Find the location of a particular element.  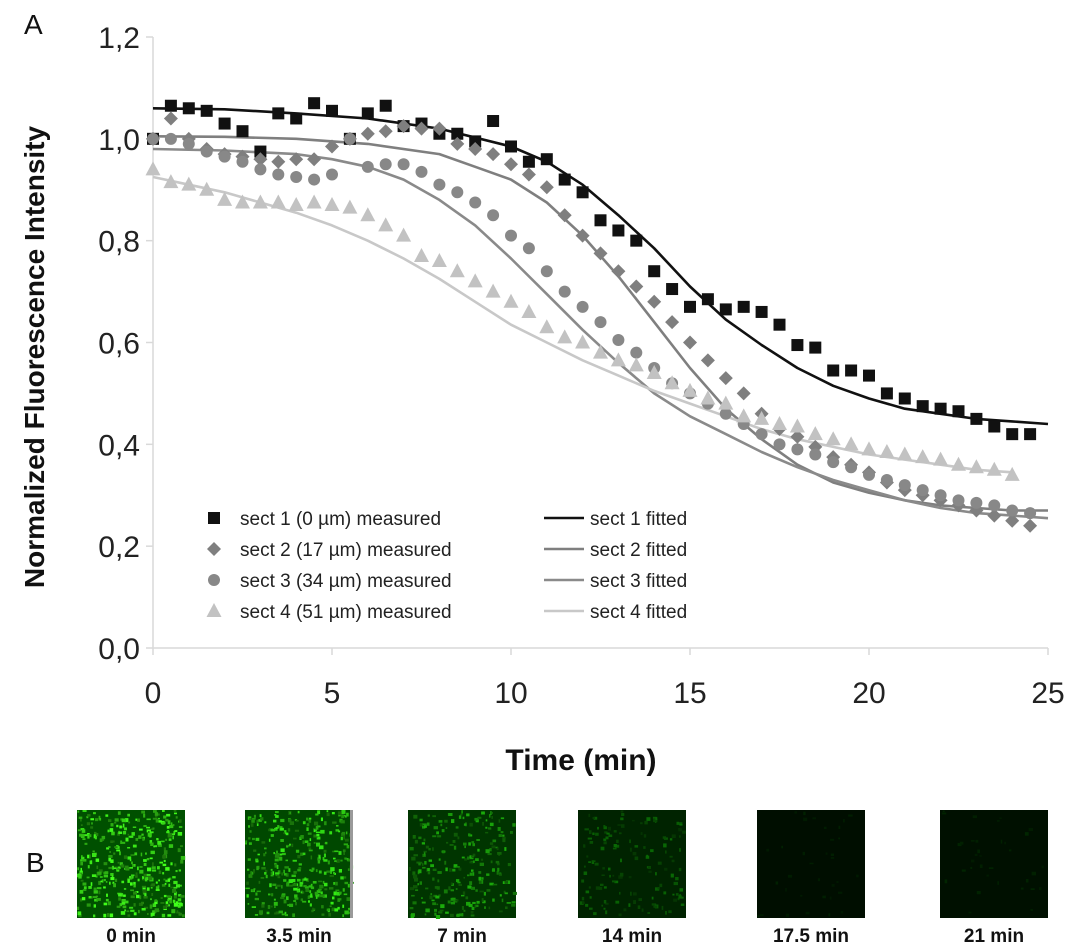

legend-marker-swatch is located at coordinates (214, 549).